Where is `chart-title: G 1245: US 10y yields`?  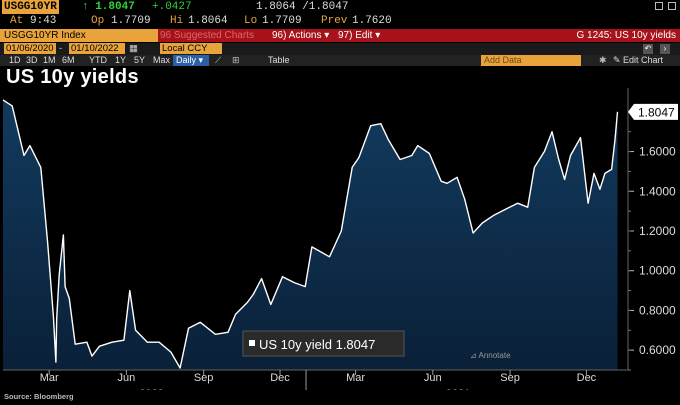
chart-title: G 1245: US 10y yields is located at coordinates (626, 35).